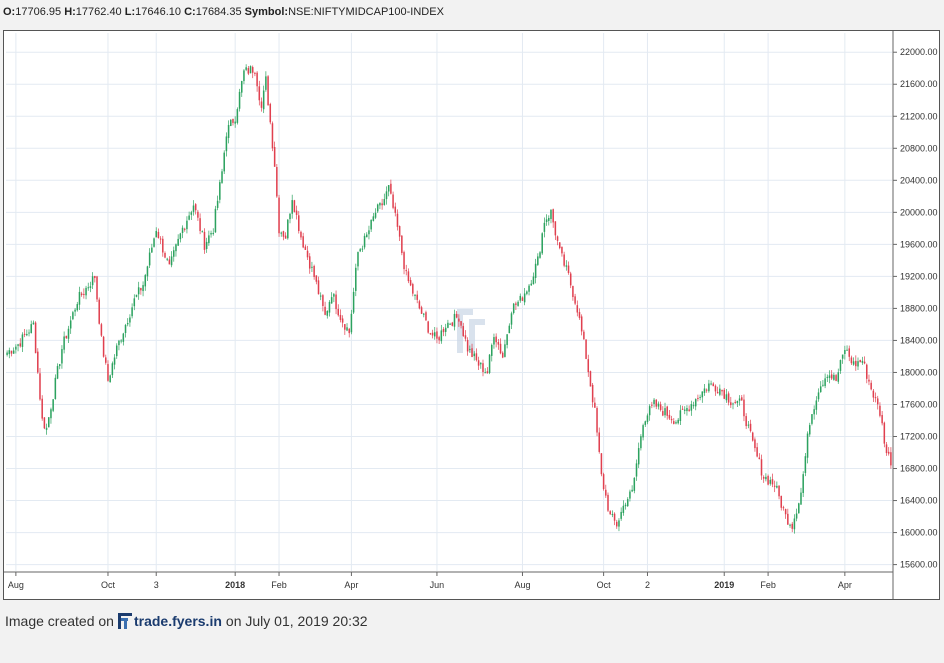  I want to click on fyers-brand-link: trade.fyers.in, so click(169, 621).